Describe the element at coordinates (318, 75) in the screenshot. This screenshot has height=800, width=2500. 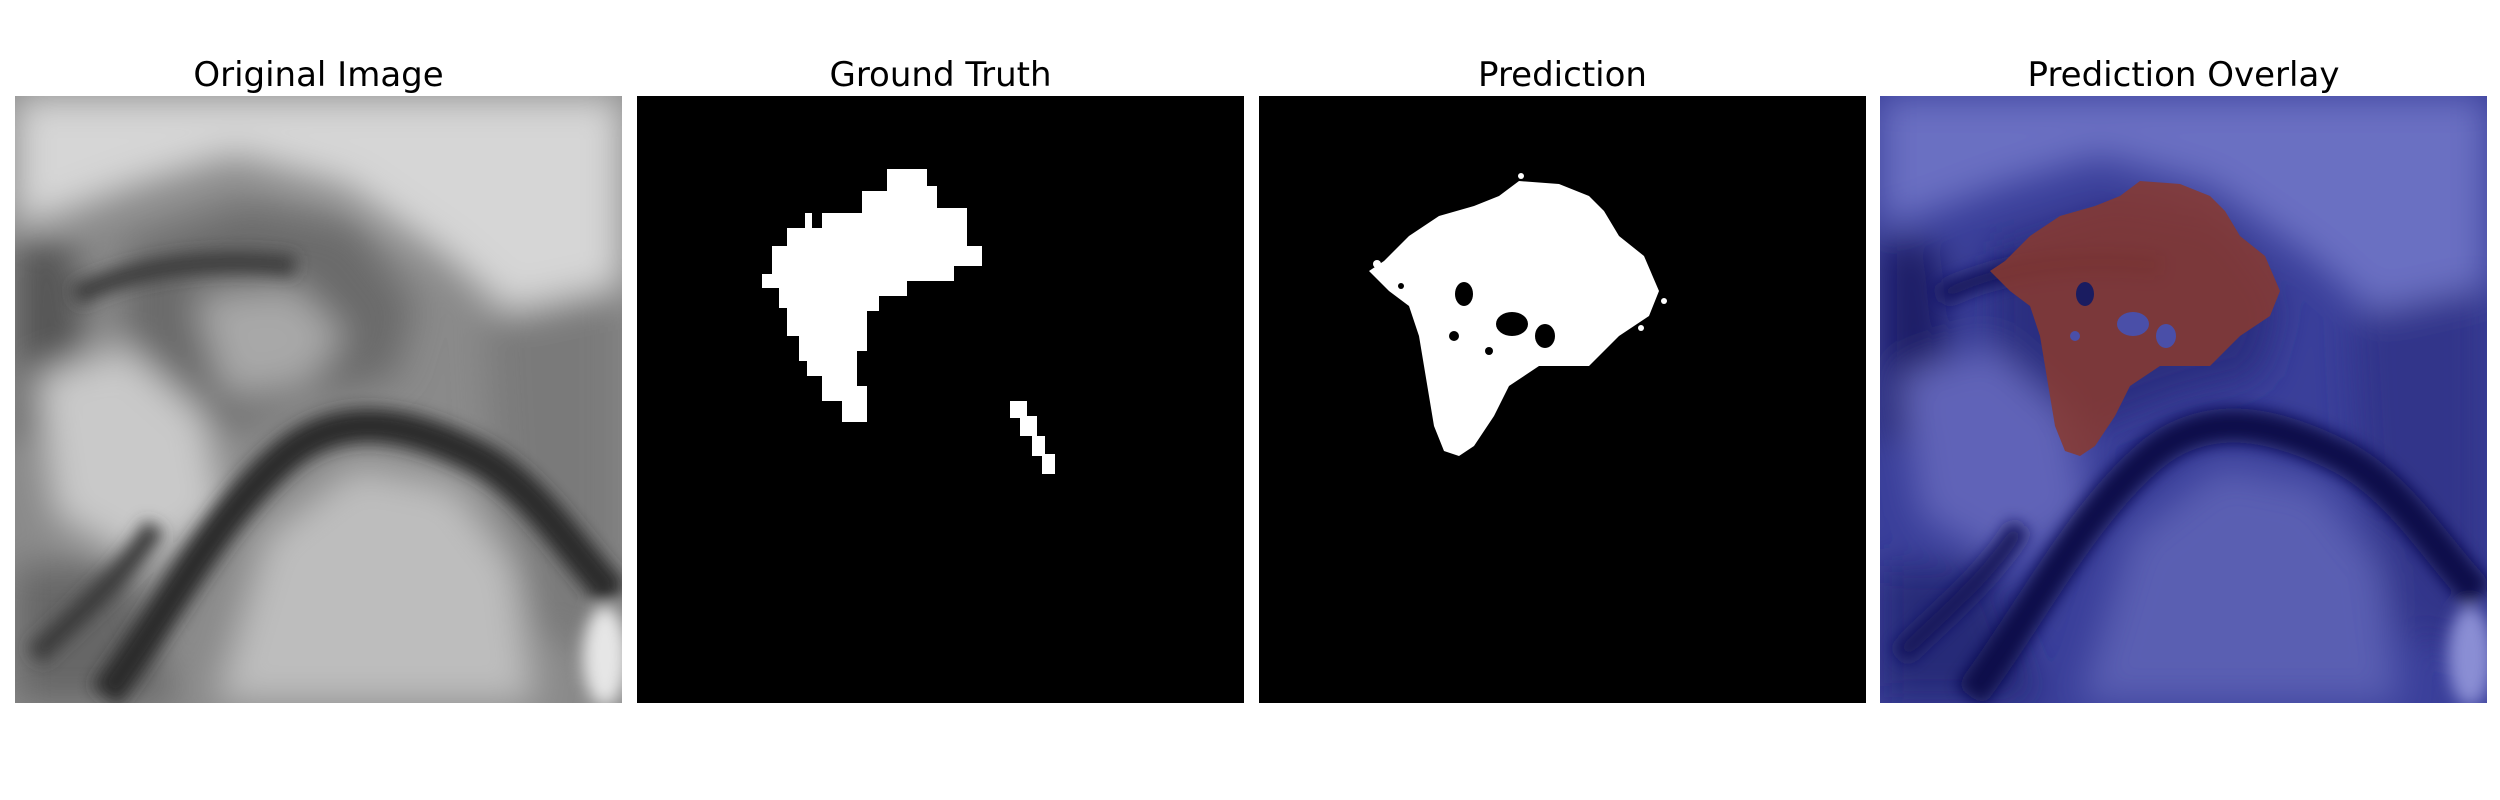
I see `panel-title-original-image: Original Image` at that location.